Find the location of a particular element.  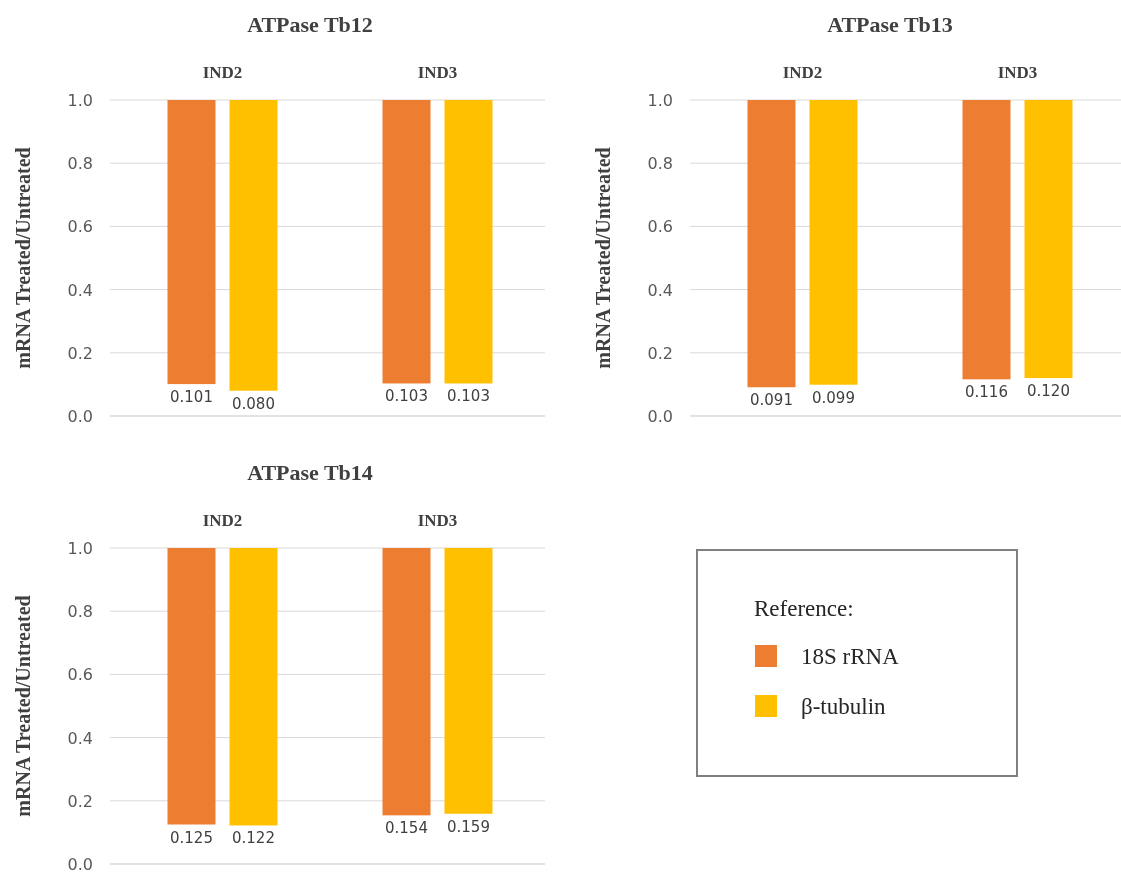

legend-label: 18S rRNA is located at coordinates (850, 656).